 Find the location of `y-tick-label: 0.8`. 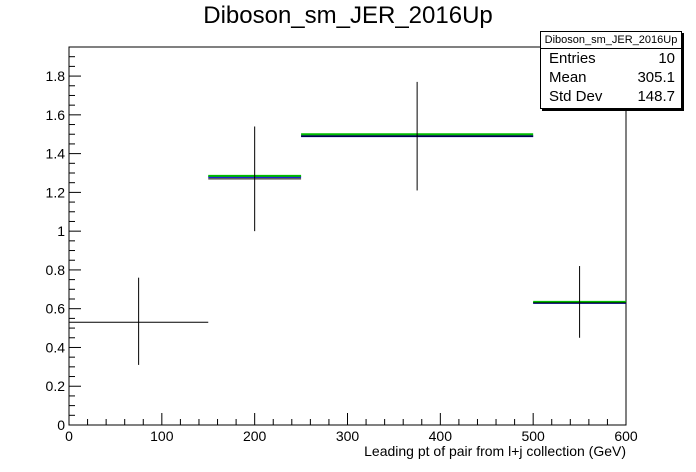

y-tick-label: 0.8 is located at coordinates (56, 270).